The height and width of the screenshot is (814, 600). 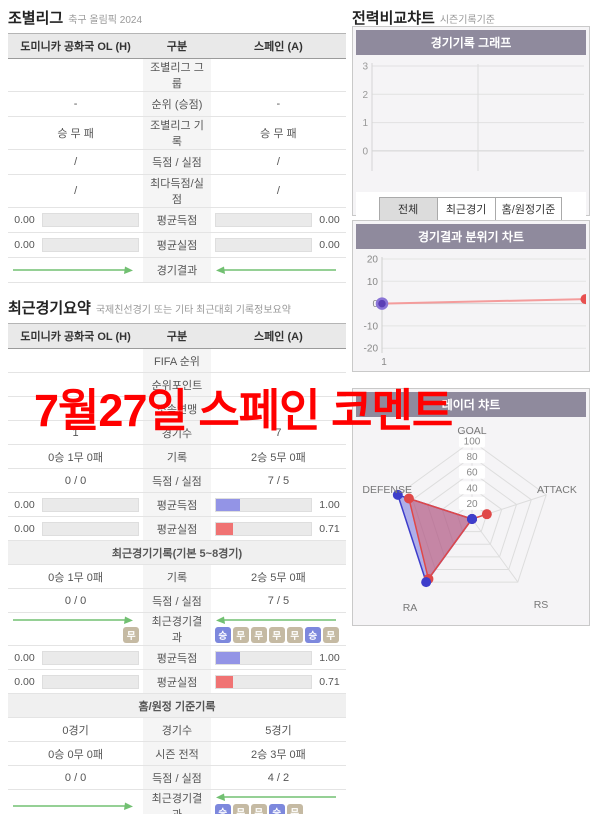 What do you see at coordinates (365, 95) in the screenshot?
I see `svg-text: 2` at bounding box center [365, 95].